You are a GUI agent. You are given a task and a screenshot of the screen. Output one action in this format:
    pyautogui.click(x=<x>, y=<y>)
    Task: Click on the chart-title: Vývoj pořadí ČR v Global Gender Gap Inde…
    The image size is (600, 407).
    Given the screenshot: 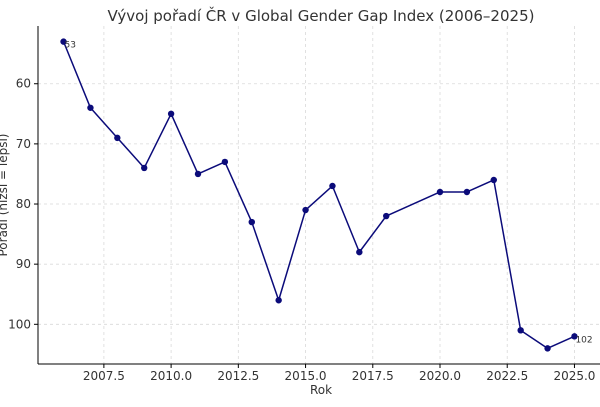 What is the action you would take?
    pyautogui.click(x=321, y=15)
    